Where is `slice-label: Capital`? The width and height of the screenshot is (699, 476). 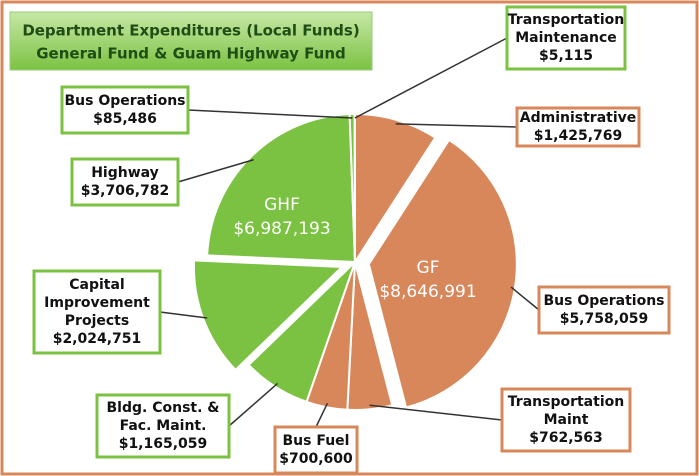 slice-label: Capital is located at coordinates (96, 285).